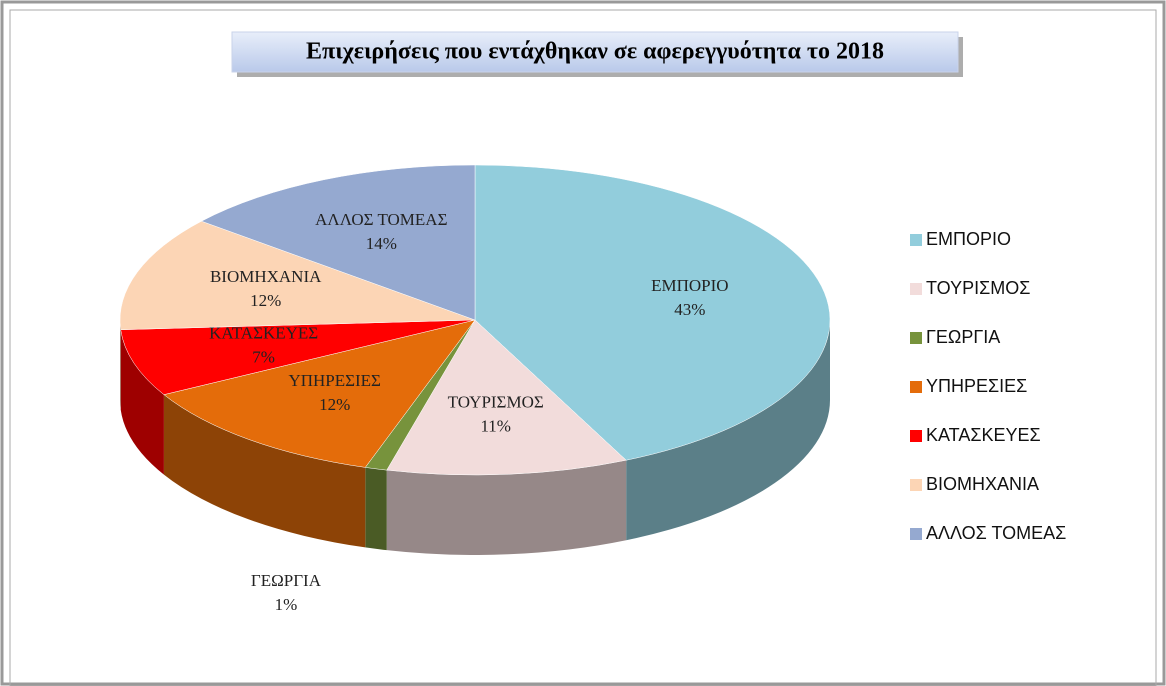  I want to click on data-label: ΑΛΛΟΣ ΤΟΜΕΑΣ, so click(381, 219).